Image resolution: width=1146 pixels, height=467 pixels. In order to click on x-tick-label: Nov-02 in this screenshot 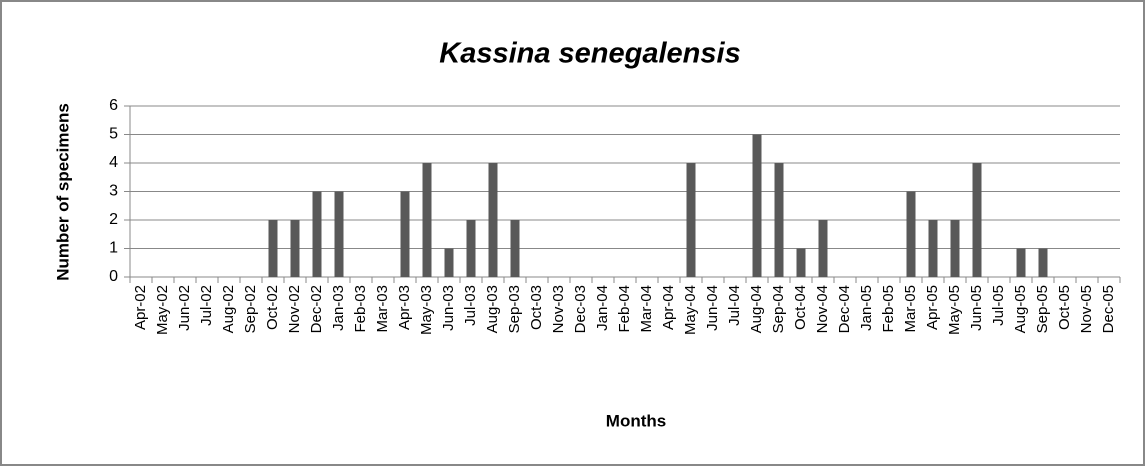, I will do `click(294, 309)`.